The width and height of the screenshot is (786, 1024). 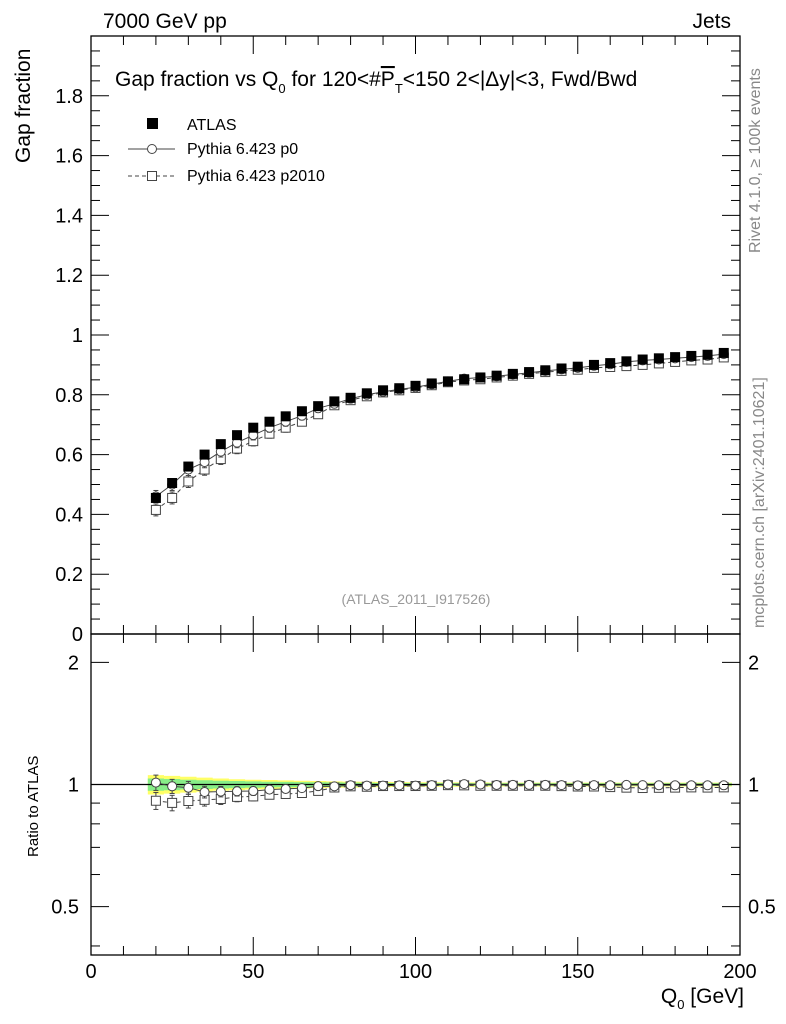 I want to click on y-tick-label-3: 0.6, so click(x=69, y=456).